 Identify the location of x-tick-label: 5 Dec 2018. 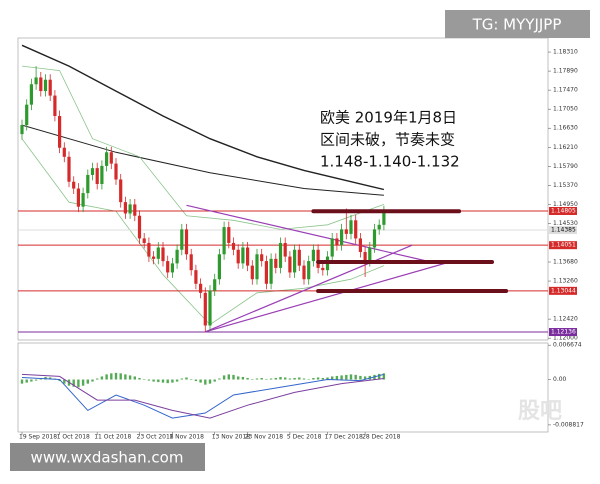
(304, 437).